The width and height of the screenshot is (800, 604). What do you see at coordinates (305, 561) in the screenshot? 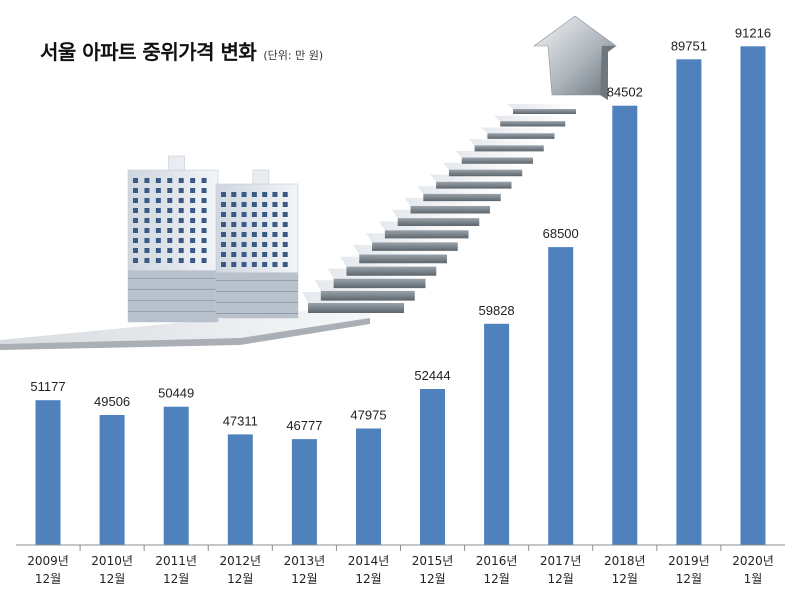
I see `x-tick-label-year: 2013년` at bounding box center [305, 561].